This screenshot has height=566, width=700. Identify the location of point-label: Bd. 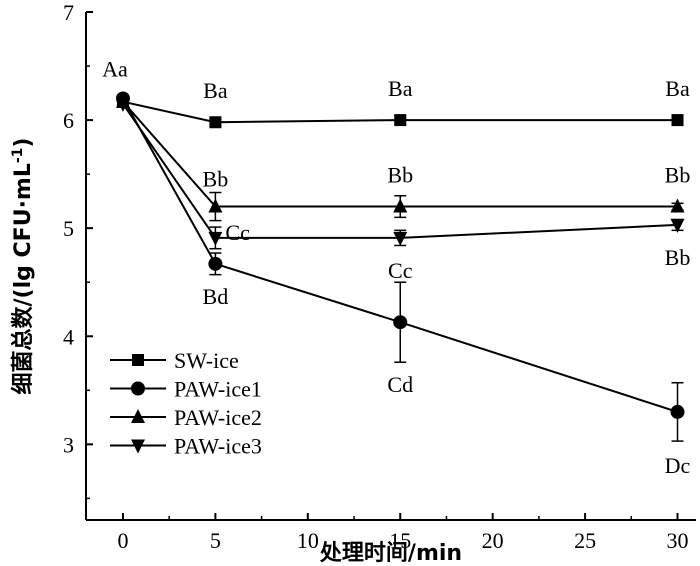
(216, 296).